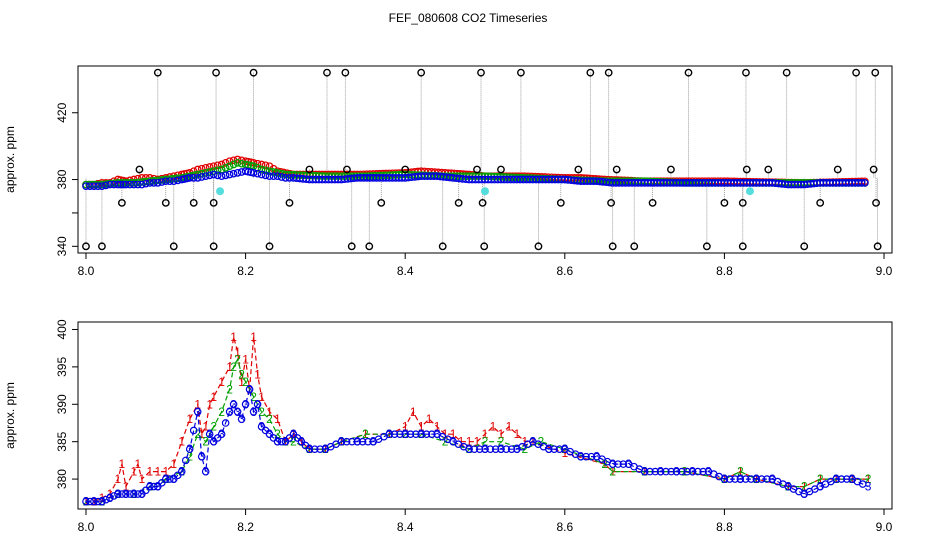 The image size is (936, 540). I want to click on x-tick-label: 8.8, so click(724, 271).